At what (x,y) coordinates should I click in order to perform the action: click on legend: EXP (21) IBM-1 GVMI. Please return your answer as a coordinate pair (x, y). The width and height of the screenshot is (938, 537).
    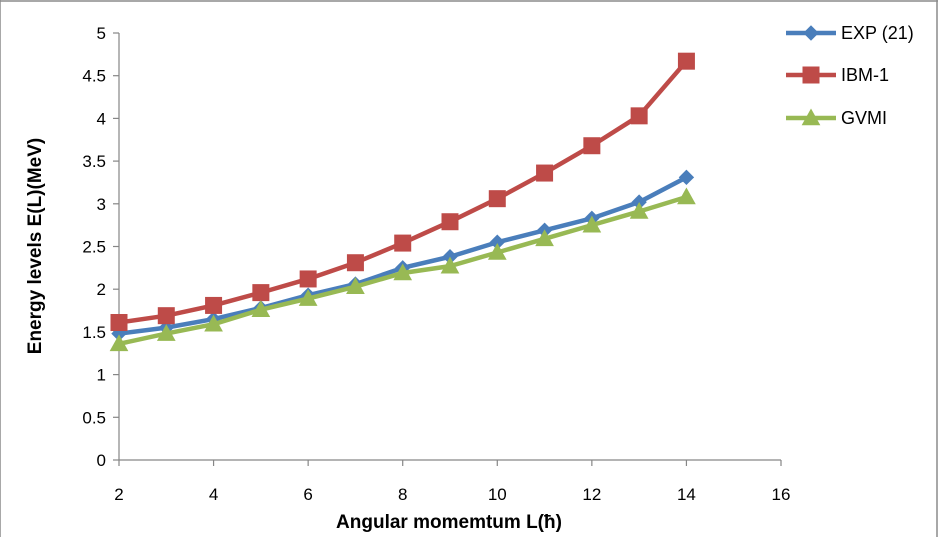
    Looking at the image, I should click on (850, 75).